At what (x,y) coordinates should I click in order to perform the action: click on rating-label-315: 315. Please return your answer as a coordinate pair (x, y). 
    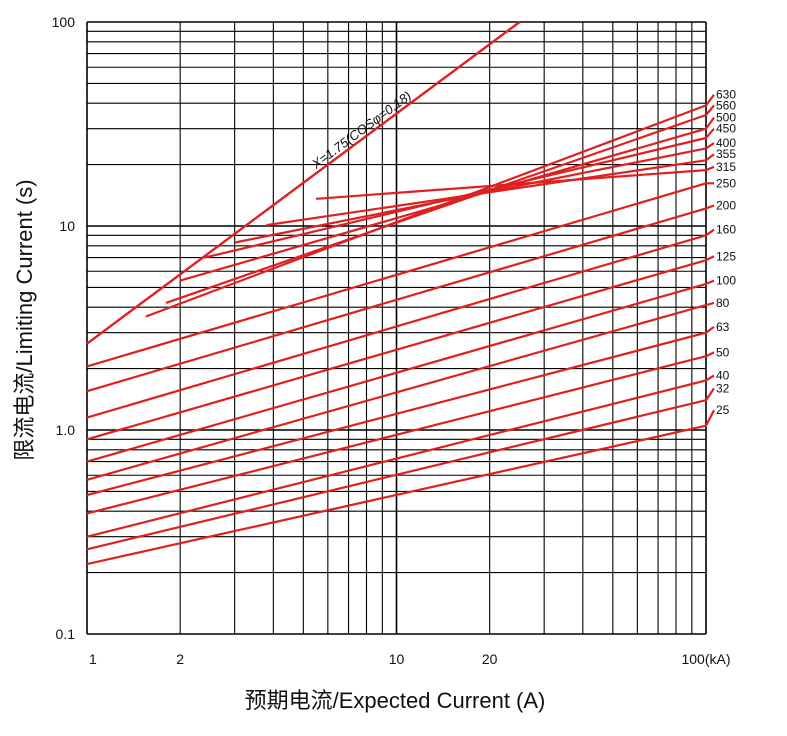
    Looking at the image, I should click on (726, 167).